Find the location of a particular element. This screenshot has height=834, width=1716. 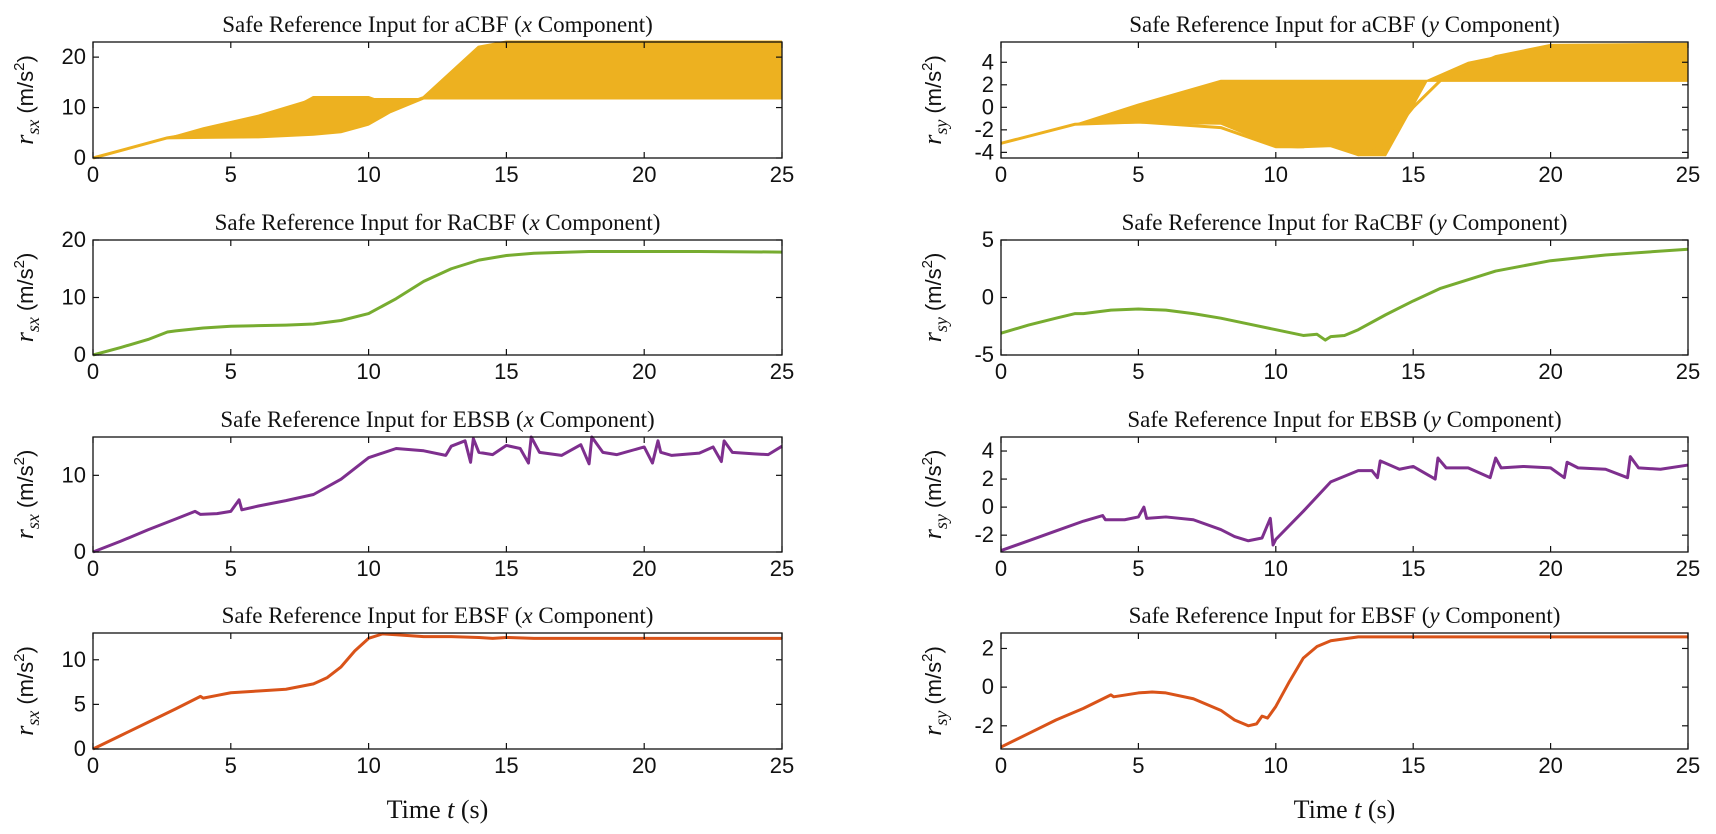

y-tick-label: 5 is located at coordinates (988, 239).